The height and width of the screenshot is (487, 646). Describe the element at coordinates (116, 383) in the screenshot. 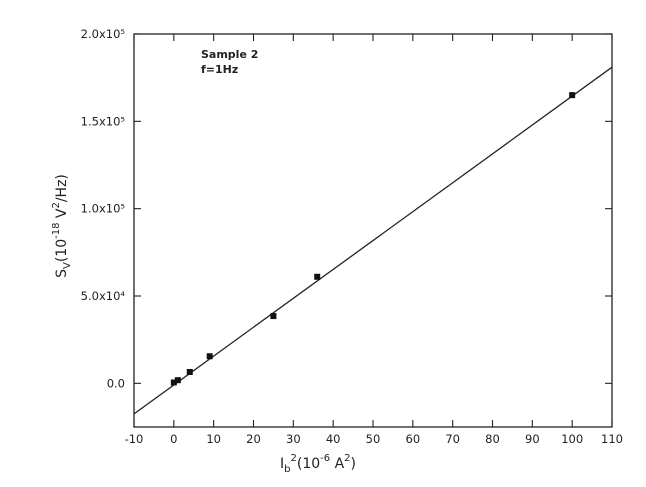

I see `y-tick-label: 0.0` at that location.